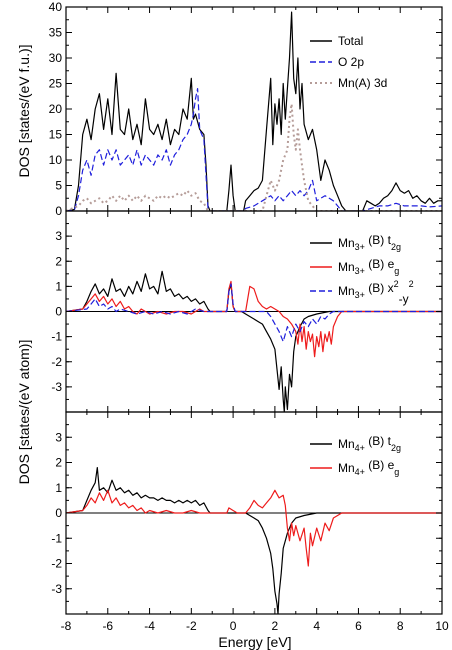 This screenshot has height=650, width=452. I want to click on x-tick-label: 0, so click(233, 626).